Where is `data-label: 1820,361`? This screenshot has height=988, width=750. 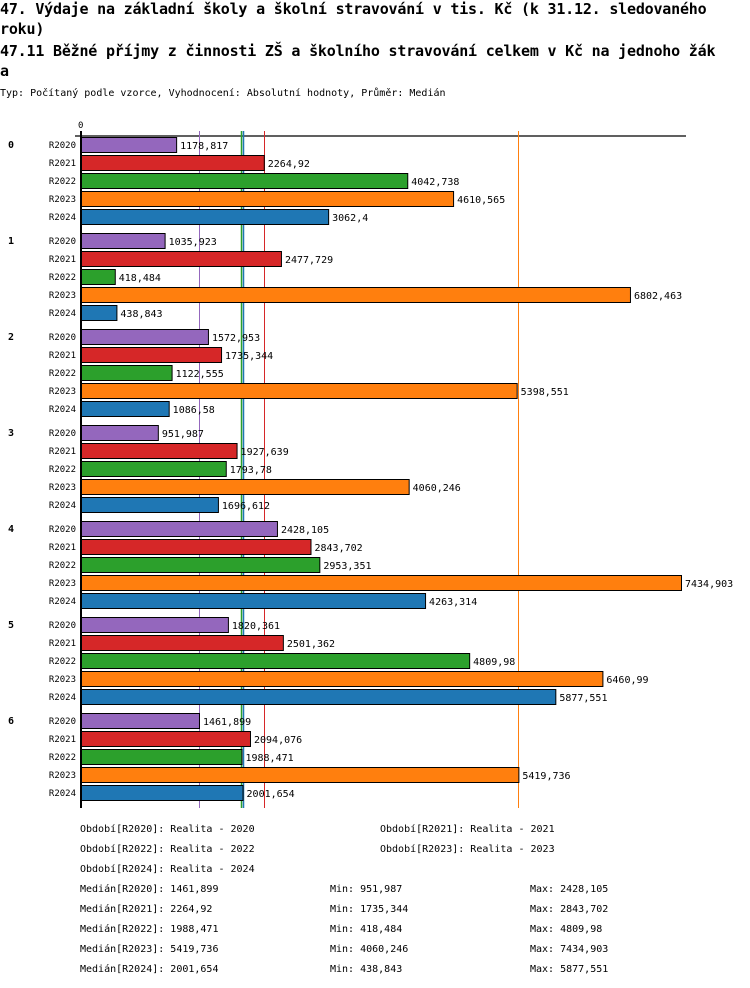 data-label: 1820,361 is located at coordinates (256, 626).